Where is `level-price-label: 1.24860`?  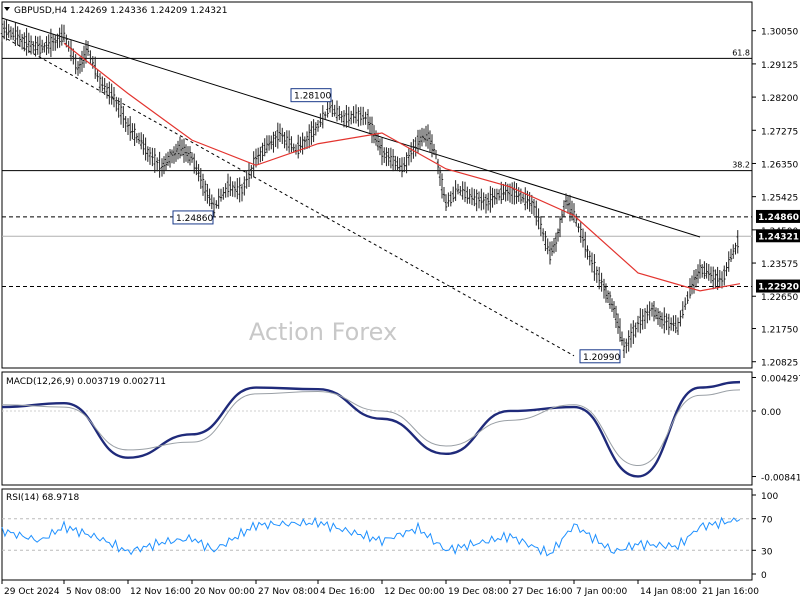 level-price-label: 1.24860 is located at coordinates (778, 218).